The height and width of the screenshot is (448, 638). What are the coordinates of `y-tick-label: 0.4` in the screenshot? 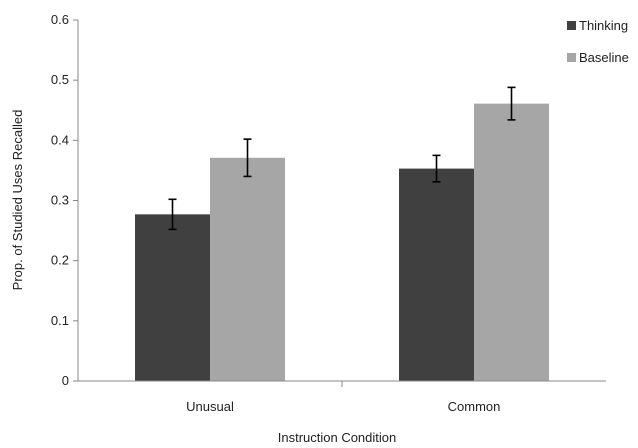 It's located at (60, 139).